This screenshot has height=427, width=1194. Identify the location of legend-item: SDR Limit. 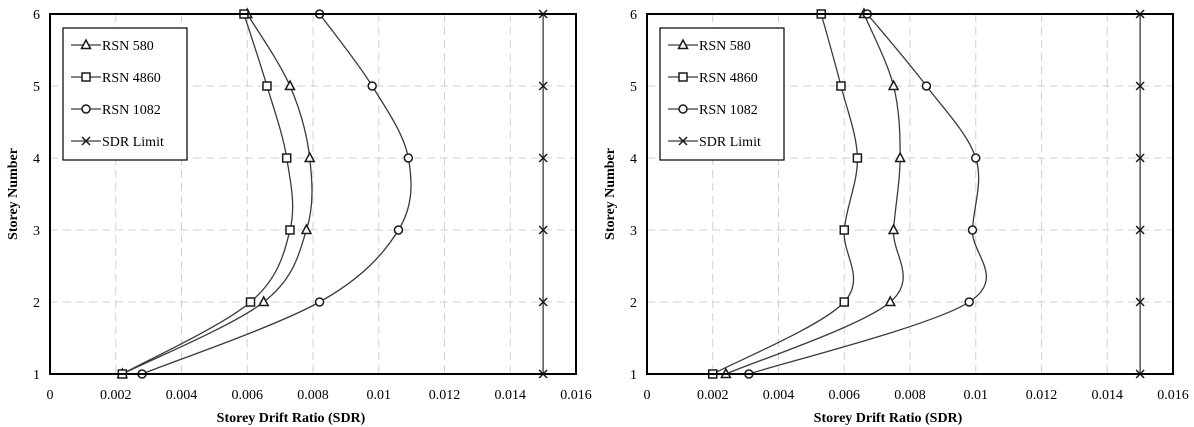
(117, 142).